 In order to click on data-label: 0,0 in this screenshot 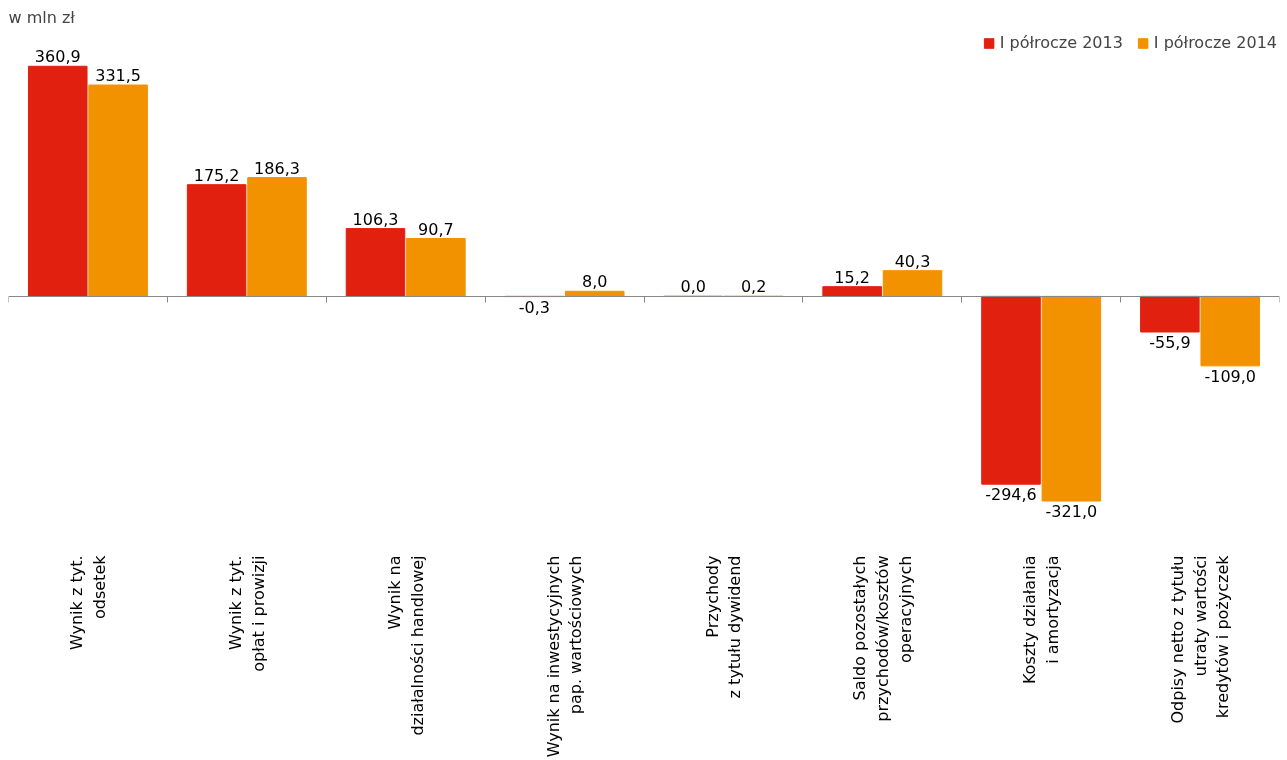, I will do `click(693, 287)`.